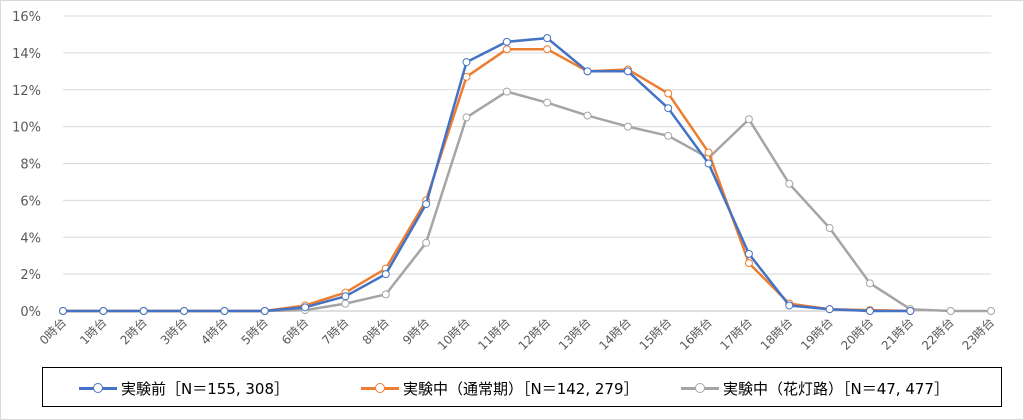 This screenshot has height=420, width=1024. Describe the element at coordinates (30, 201) in the screenshot. I see `y-tick-label: 6%` at that location.